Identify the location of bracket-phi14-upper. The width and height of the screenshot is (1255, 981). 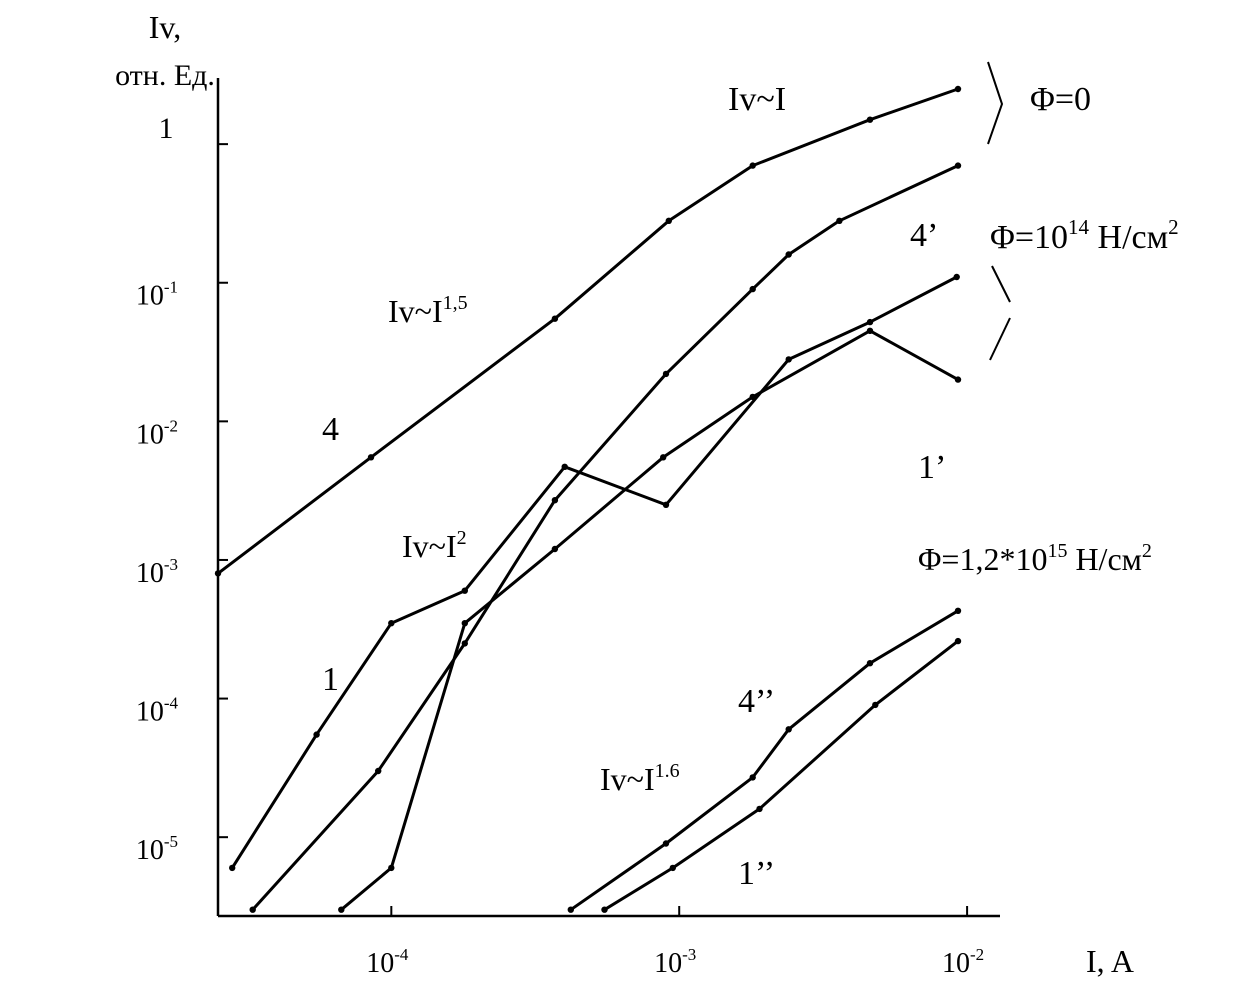
(1001, 284).